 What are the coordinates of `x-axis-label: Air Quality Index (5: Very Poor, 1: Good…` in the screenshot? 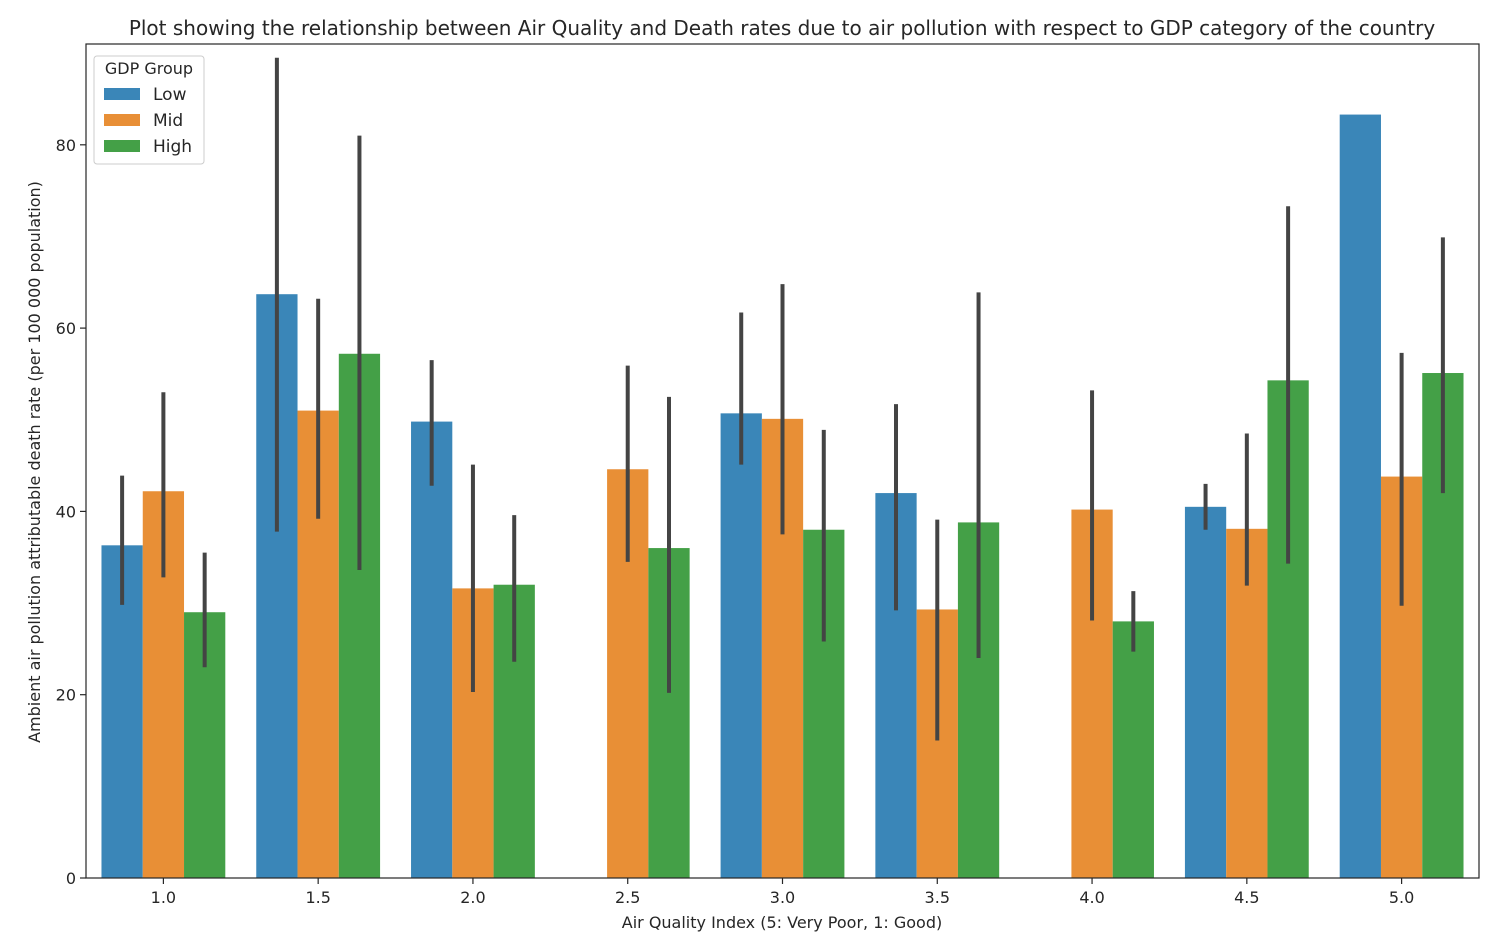 It's located at (782, 922).